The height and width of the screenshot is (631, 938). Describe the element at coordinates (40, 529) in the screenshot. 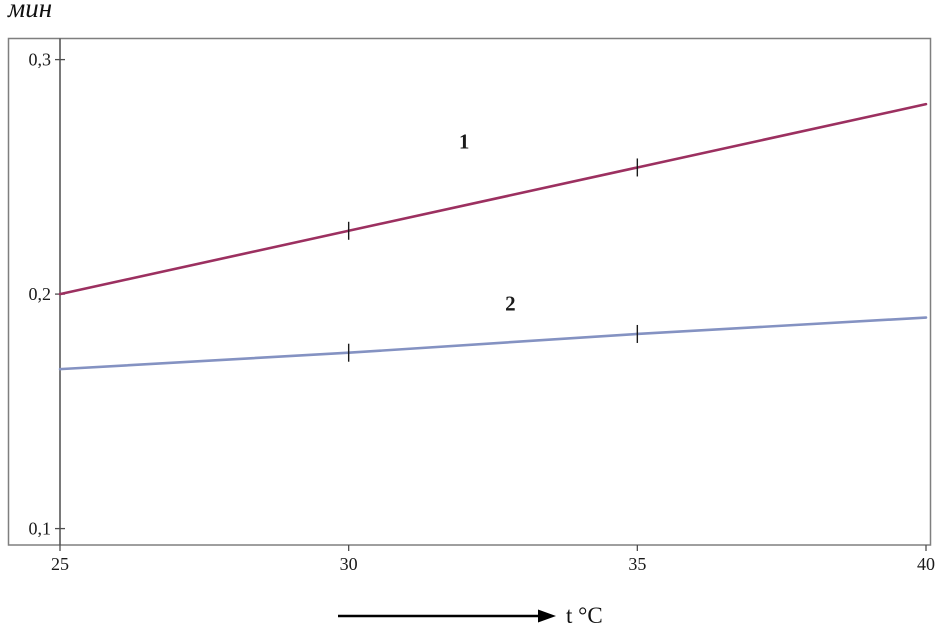

I see `y-tick-label: 0,1` at that location.